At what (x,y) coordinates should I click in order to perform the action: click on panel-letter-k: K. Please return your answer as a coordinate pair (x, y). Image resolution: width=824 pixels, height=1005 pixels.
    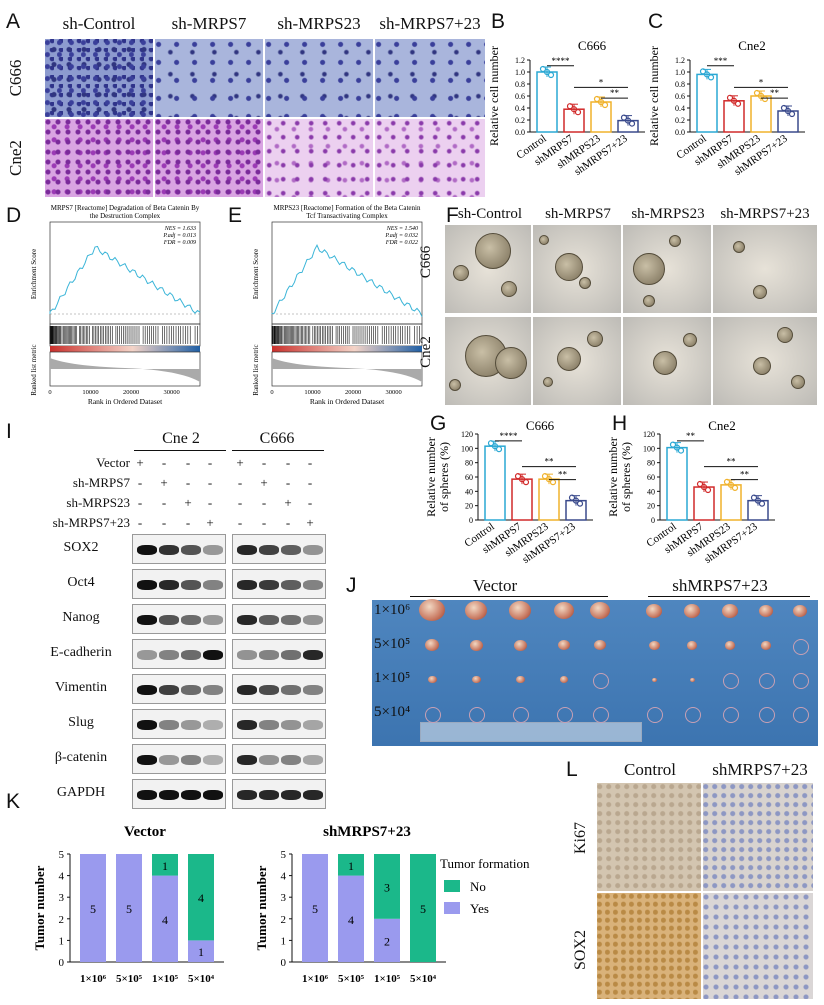
    Looking at the image, I should click on (13, 801).